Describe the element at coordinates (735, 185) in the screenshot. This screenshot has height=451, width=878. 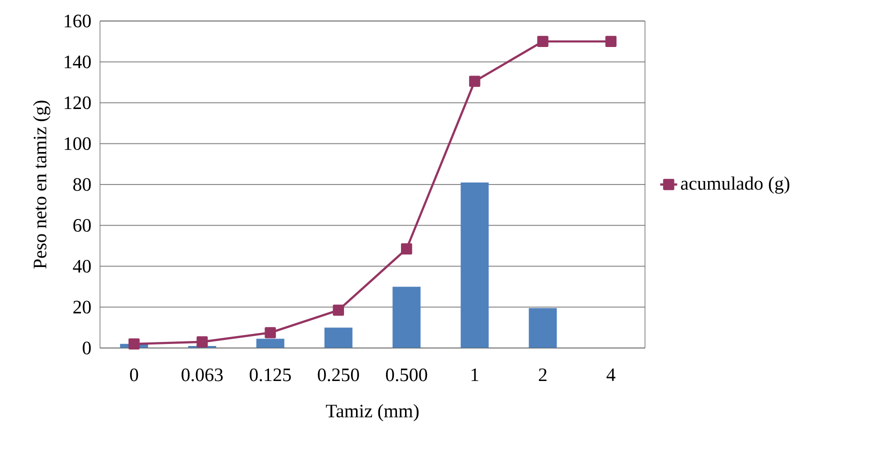
I see `legend-label: acumulado (g)` at that location.